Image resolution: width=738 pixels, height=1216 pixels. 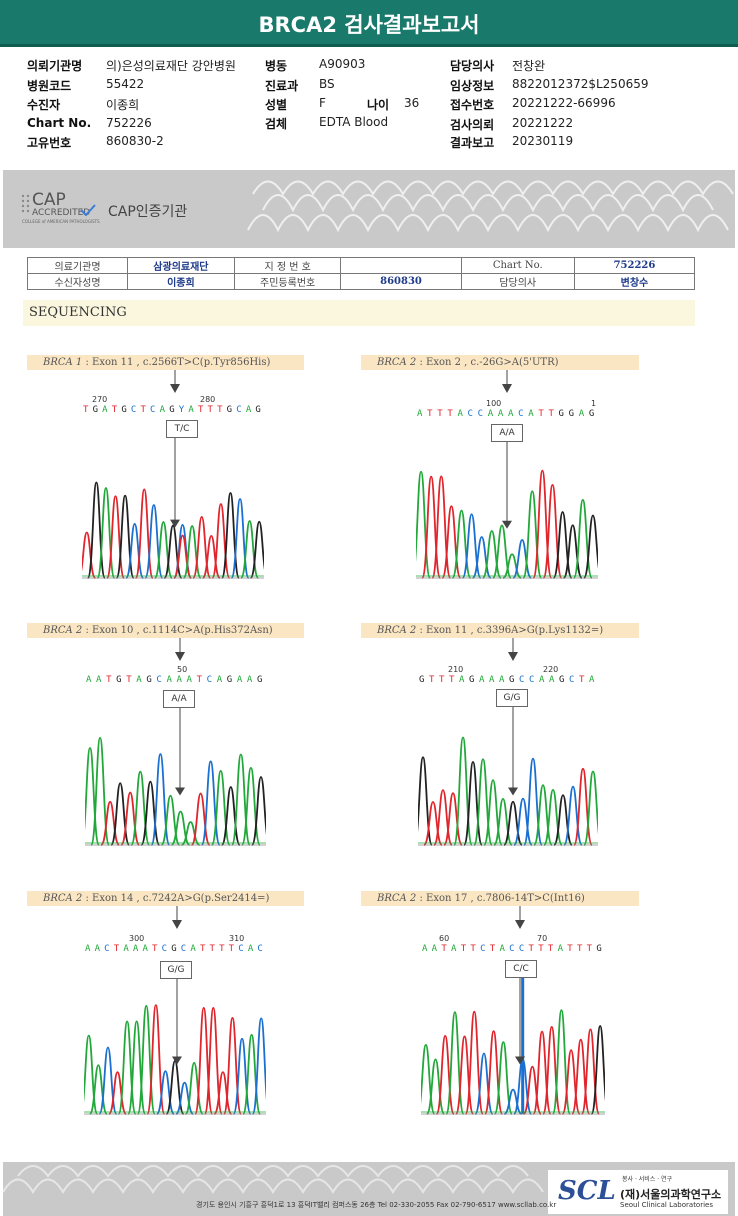 I want to click on mutation-label: BRCA 2 : Exon 17 , c.7806-14T>C(Int16), so click(x=500, y=898).